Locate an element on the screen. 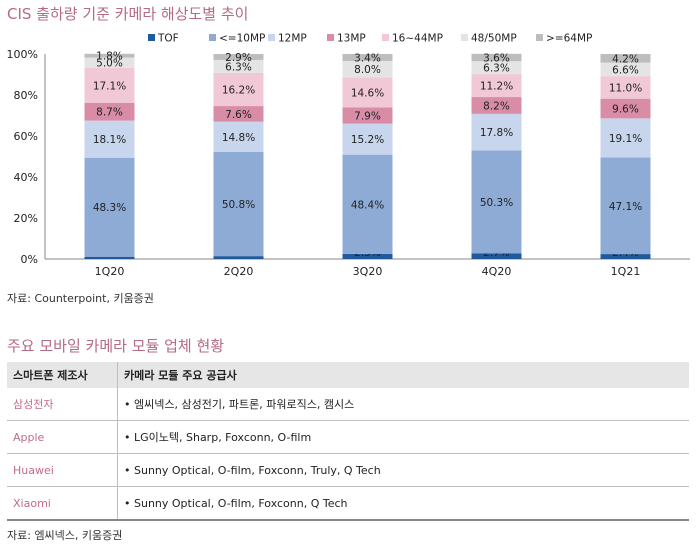 The height and width of the screenshot is (546, 698). header-maker: 스마트폰 제조사 is located at coordinates (62, 375).